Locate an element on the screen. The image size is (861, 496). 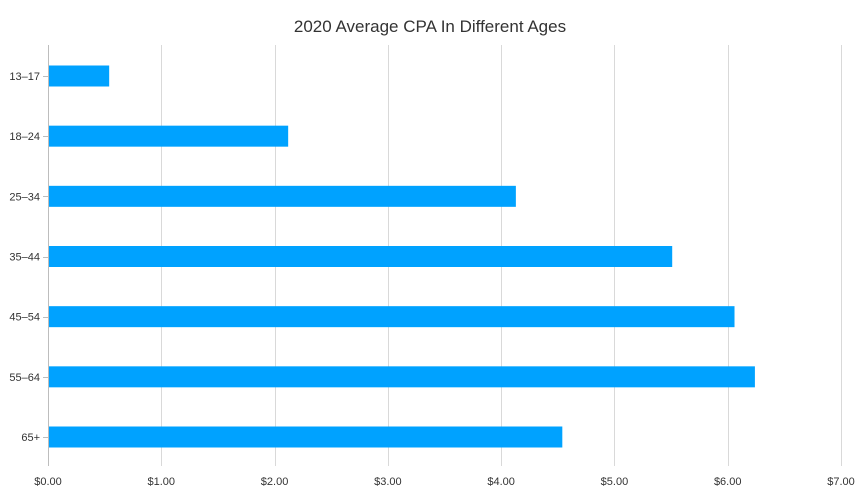
y-tick-label: 35–44 is located at coordinates (24, 258).